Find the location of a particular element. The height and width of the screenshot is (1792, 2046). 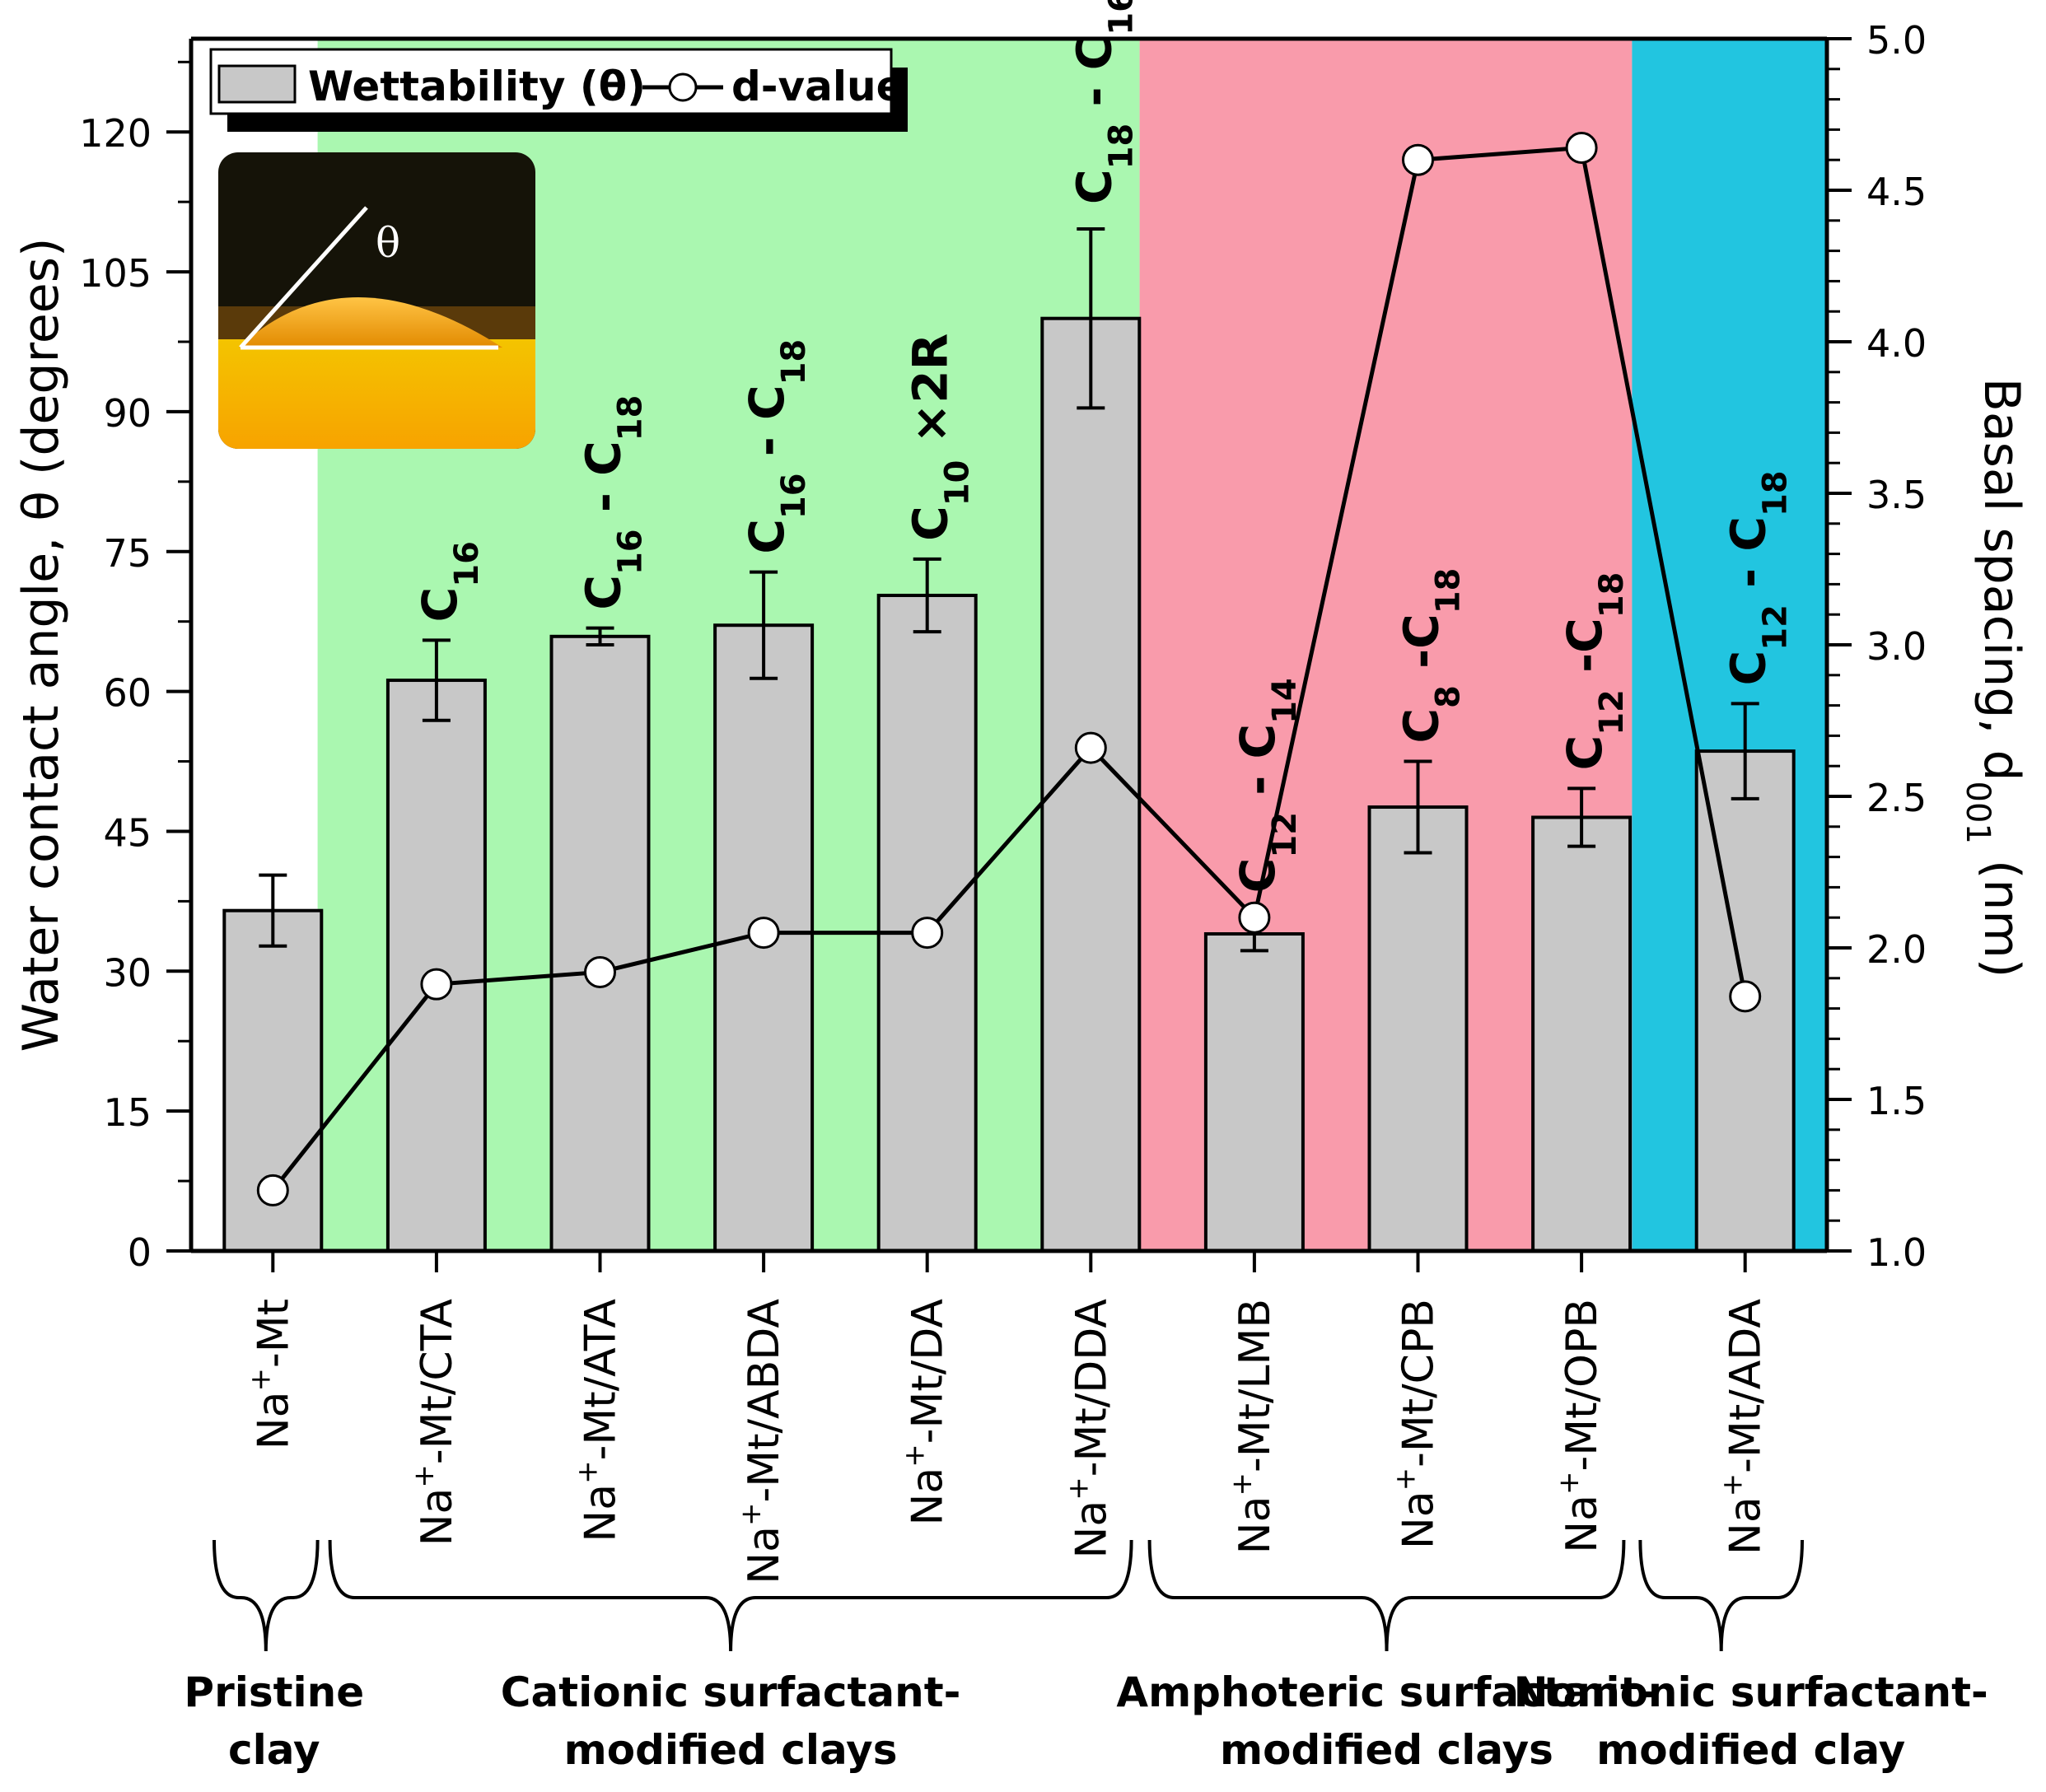

x-tick-label: Na+-Mt/CTA is located at coordinates (435, 1423).